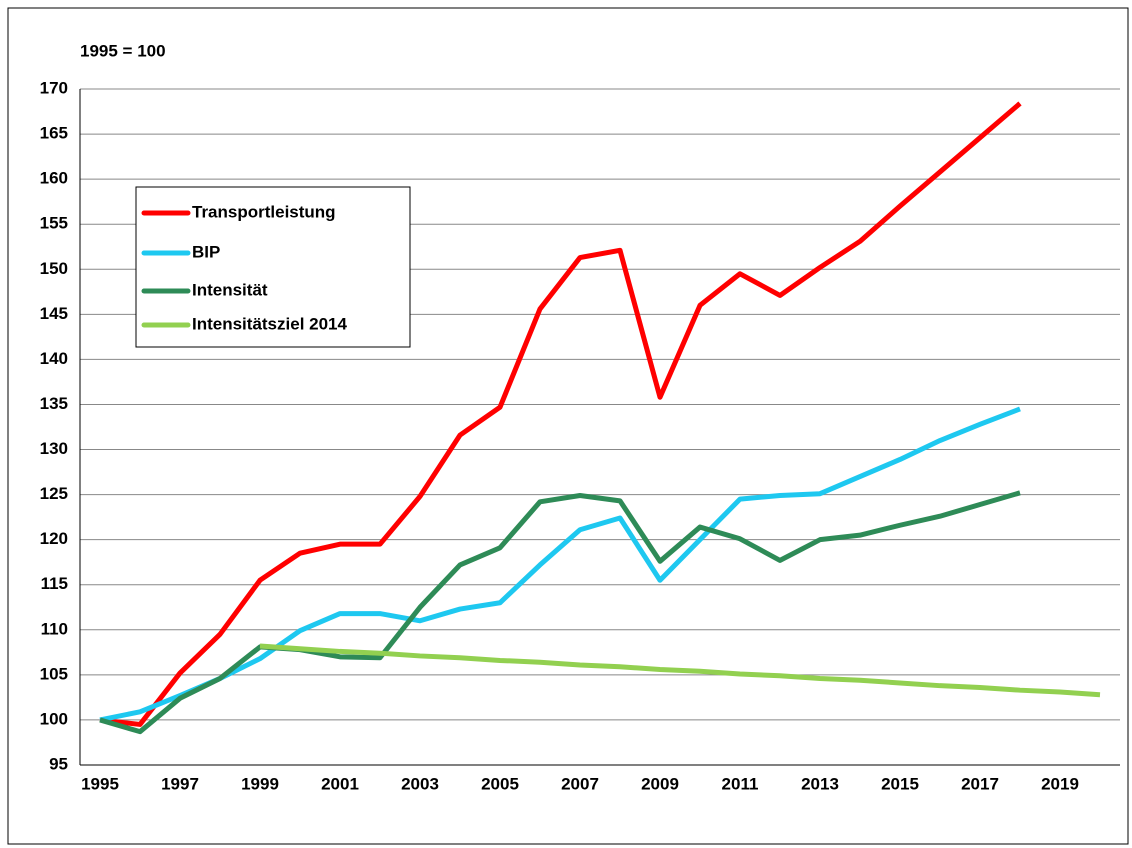  Describe the element at coordinates (54, 313) in the screenshot. I see `y-tick-label: 145` at that location.